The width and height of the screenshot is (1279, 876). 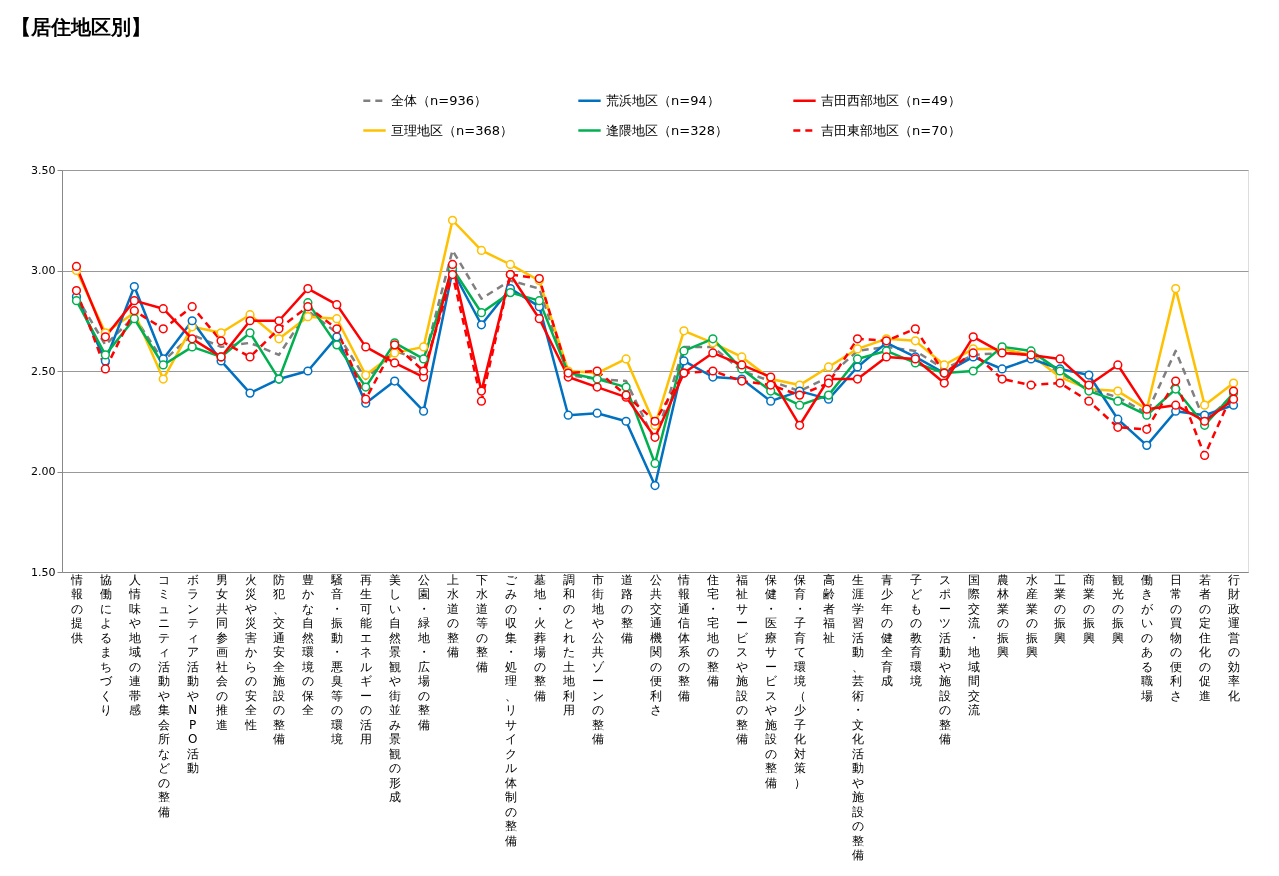 What do you see at coordinates (366, 659) in the screenshot?
I see `category-label: 再生可能エネルギーの活用` at bounding box center [366, 659].